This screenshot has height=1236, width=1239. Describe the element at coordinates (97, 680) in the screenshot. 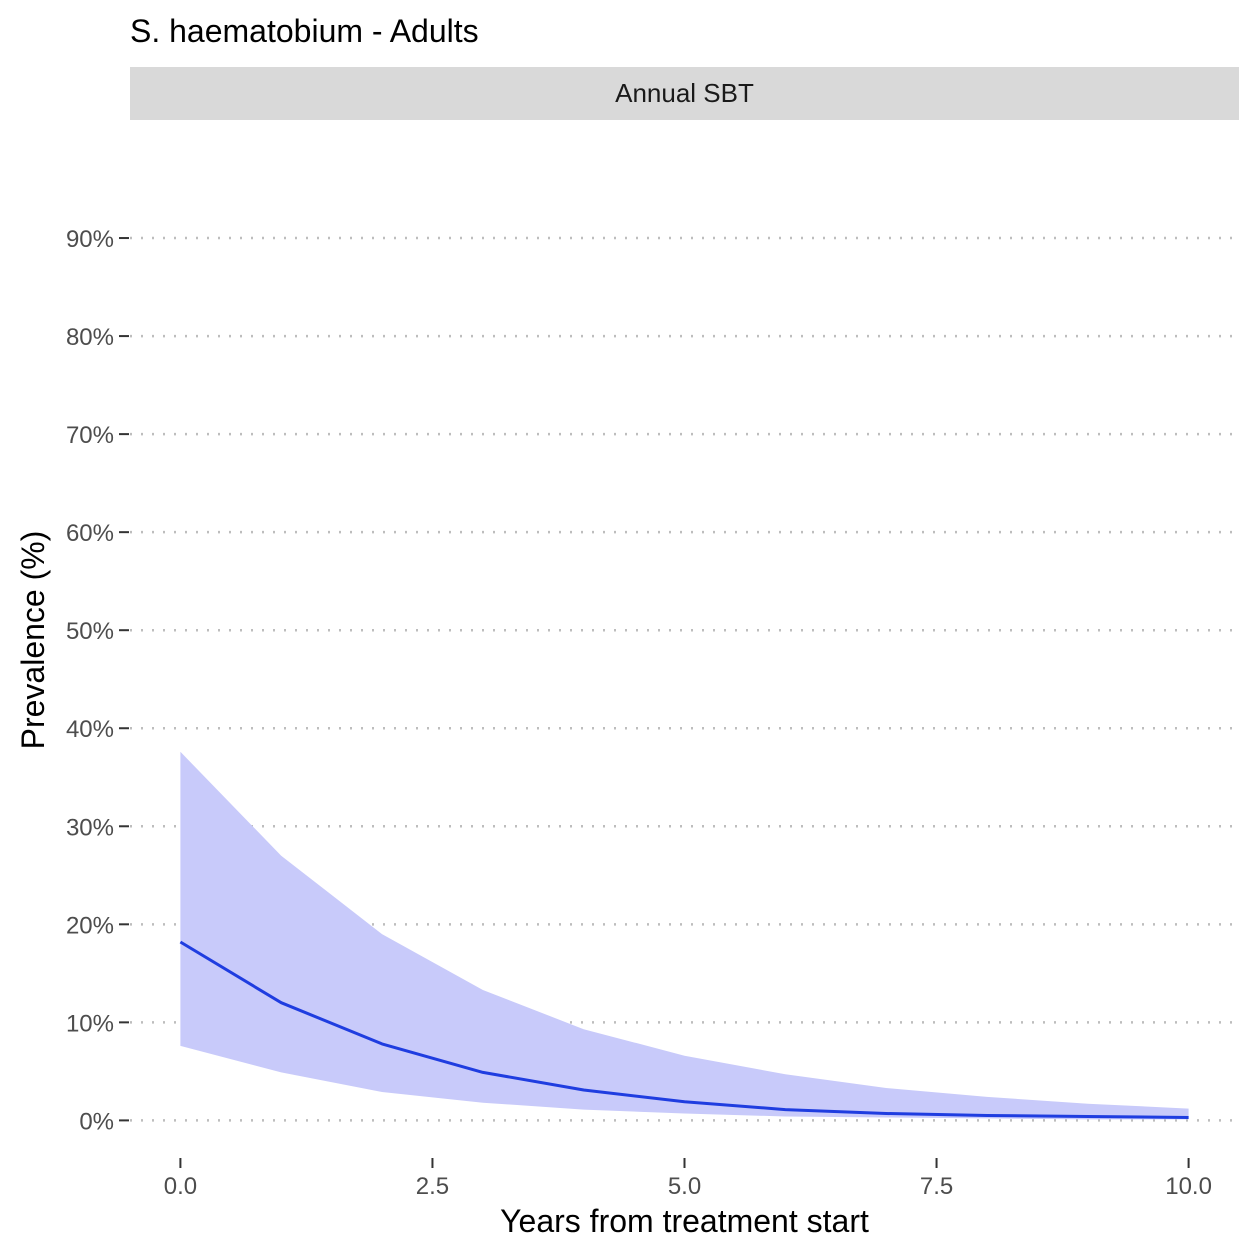

I see `y-axis: 0% 10% 20% 30% 40% 50% 60% 70% 80% 90%` at that location.